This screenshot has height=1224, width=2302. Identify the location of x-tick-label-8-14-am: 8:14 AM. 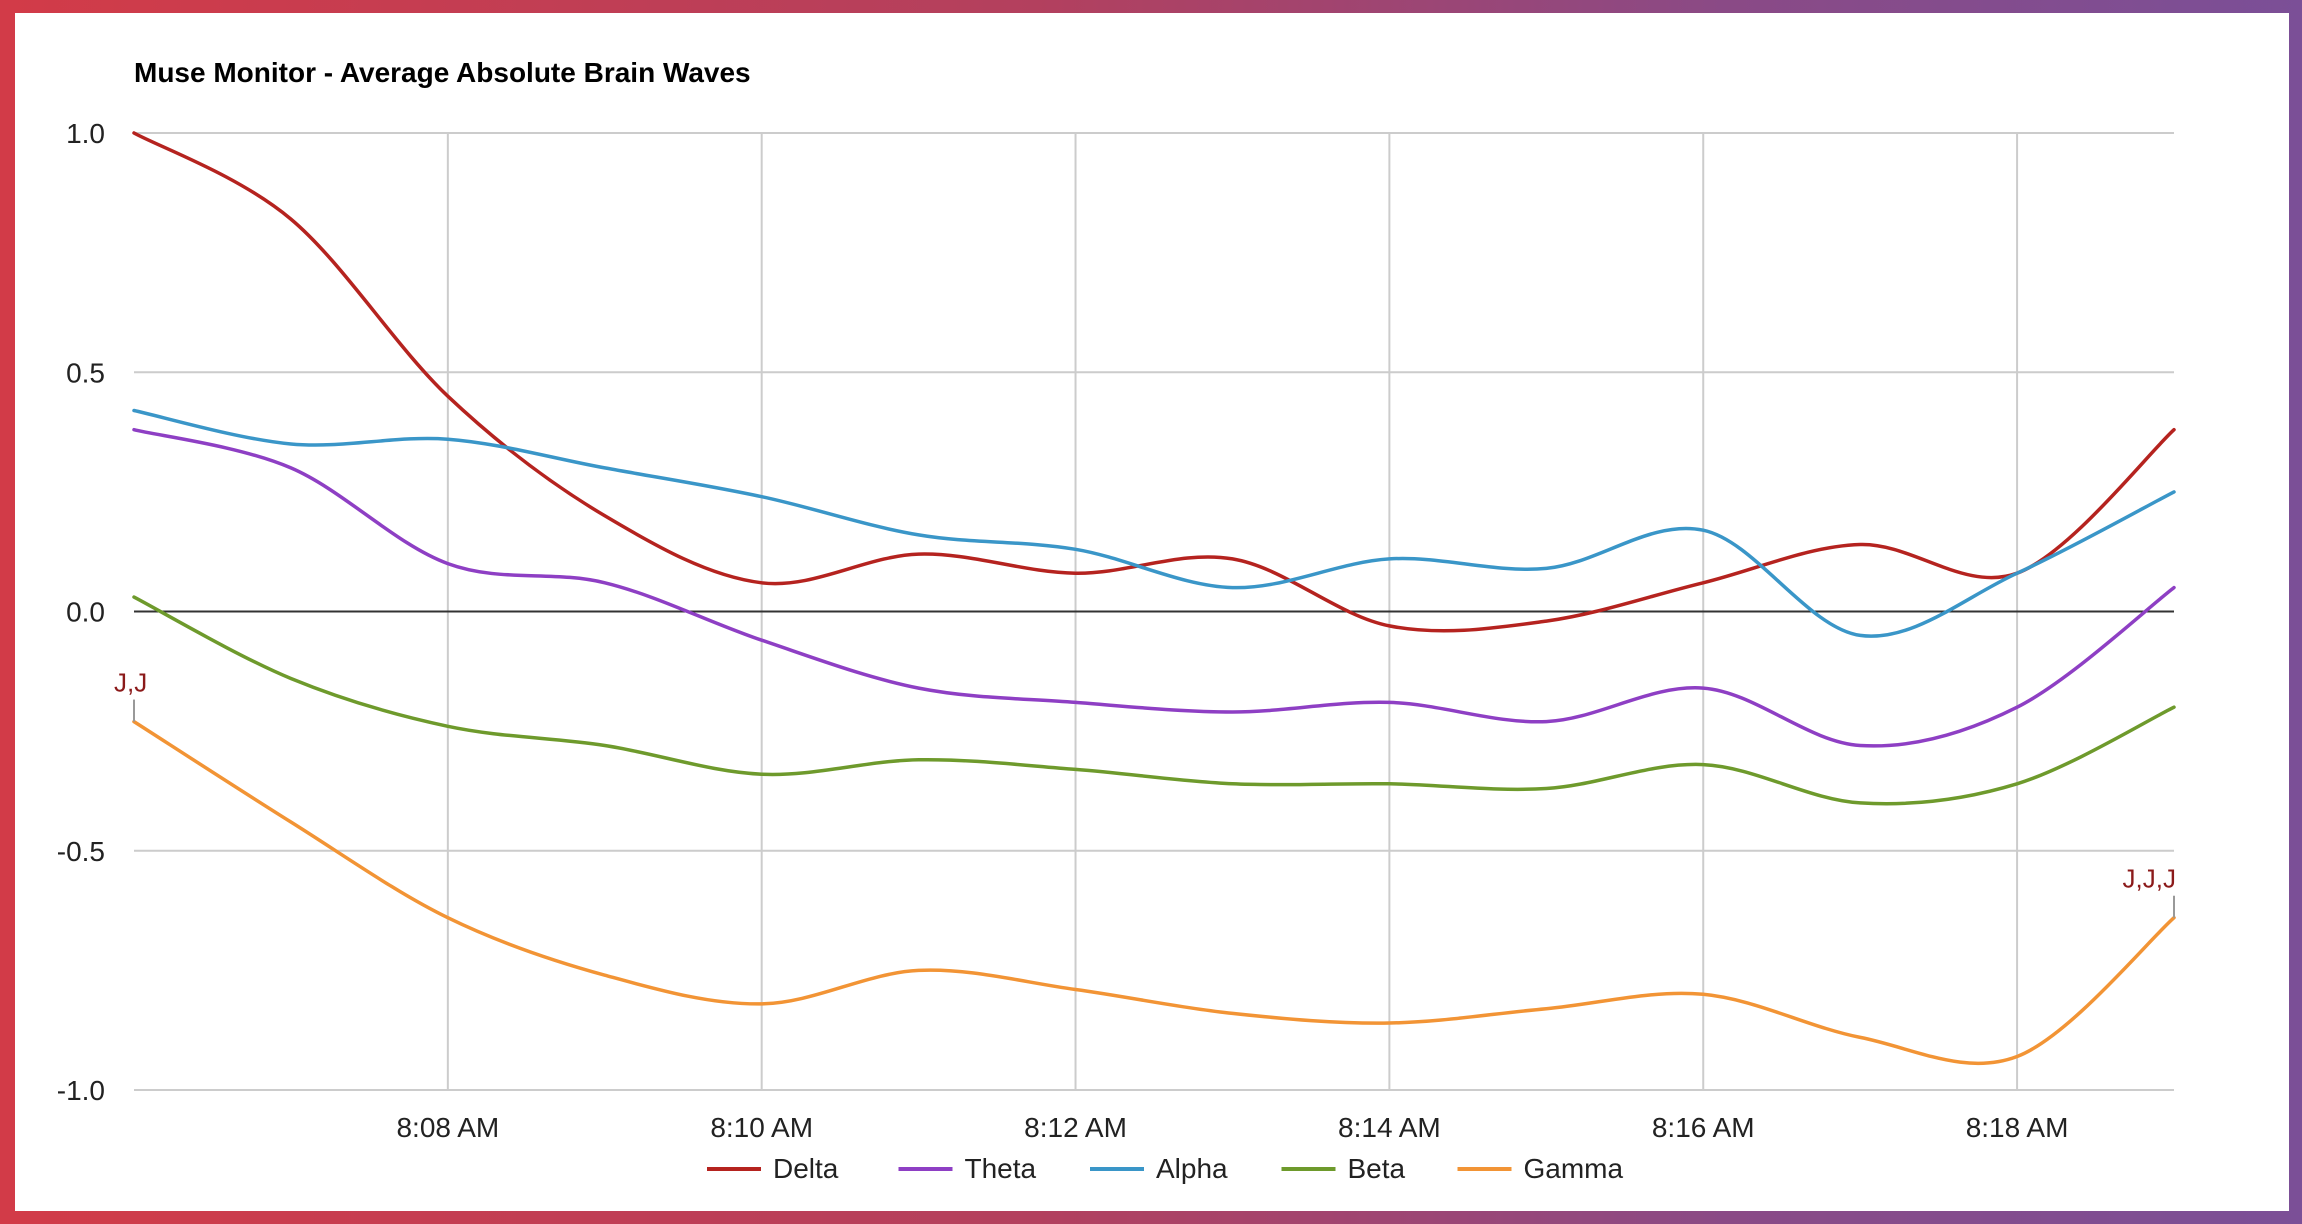
(1389, 1127).